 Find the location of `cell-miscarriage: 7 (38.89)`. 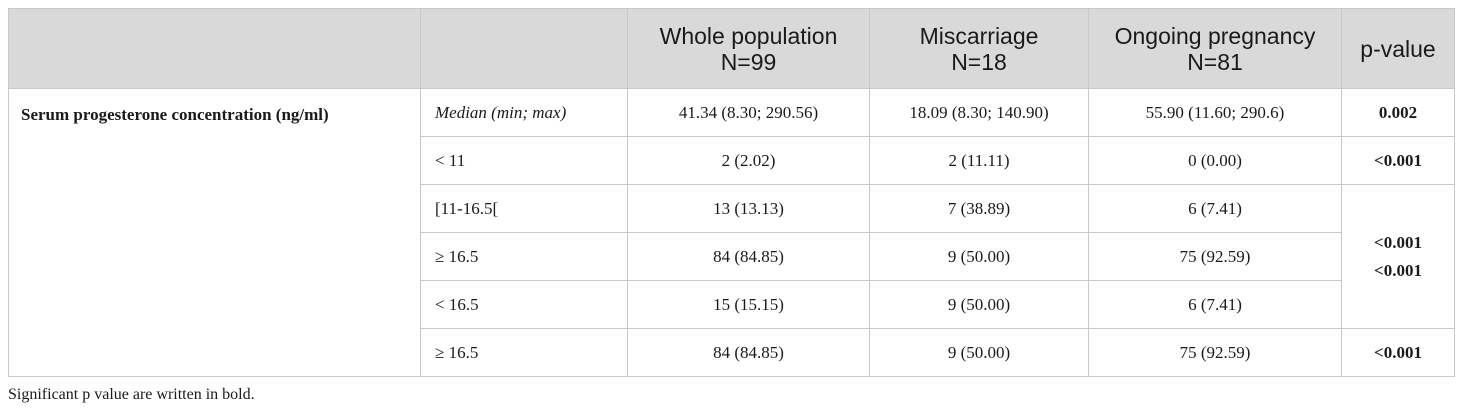

cell-miscarriage: 7 (38.89) is located at coordinates (979, 208).